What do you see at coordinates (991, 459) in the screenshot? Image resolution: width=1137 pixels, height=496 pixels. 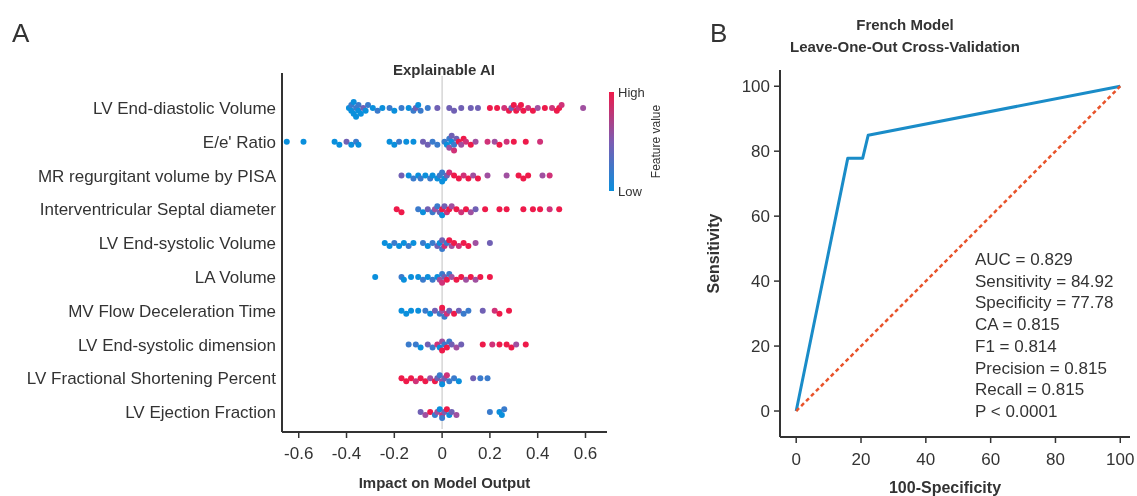 I see `x-tick-label: 60` at bounding box center [991, 459].